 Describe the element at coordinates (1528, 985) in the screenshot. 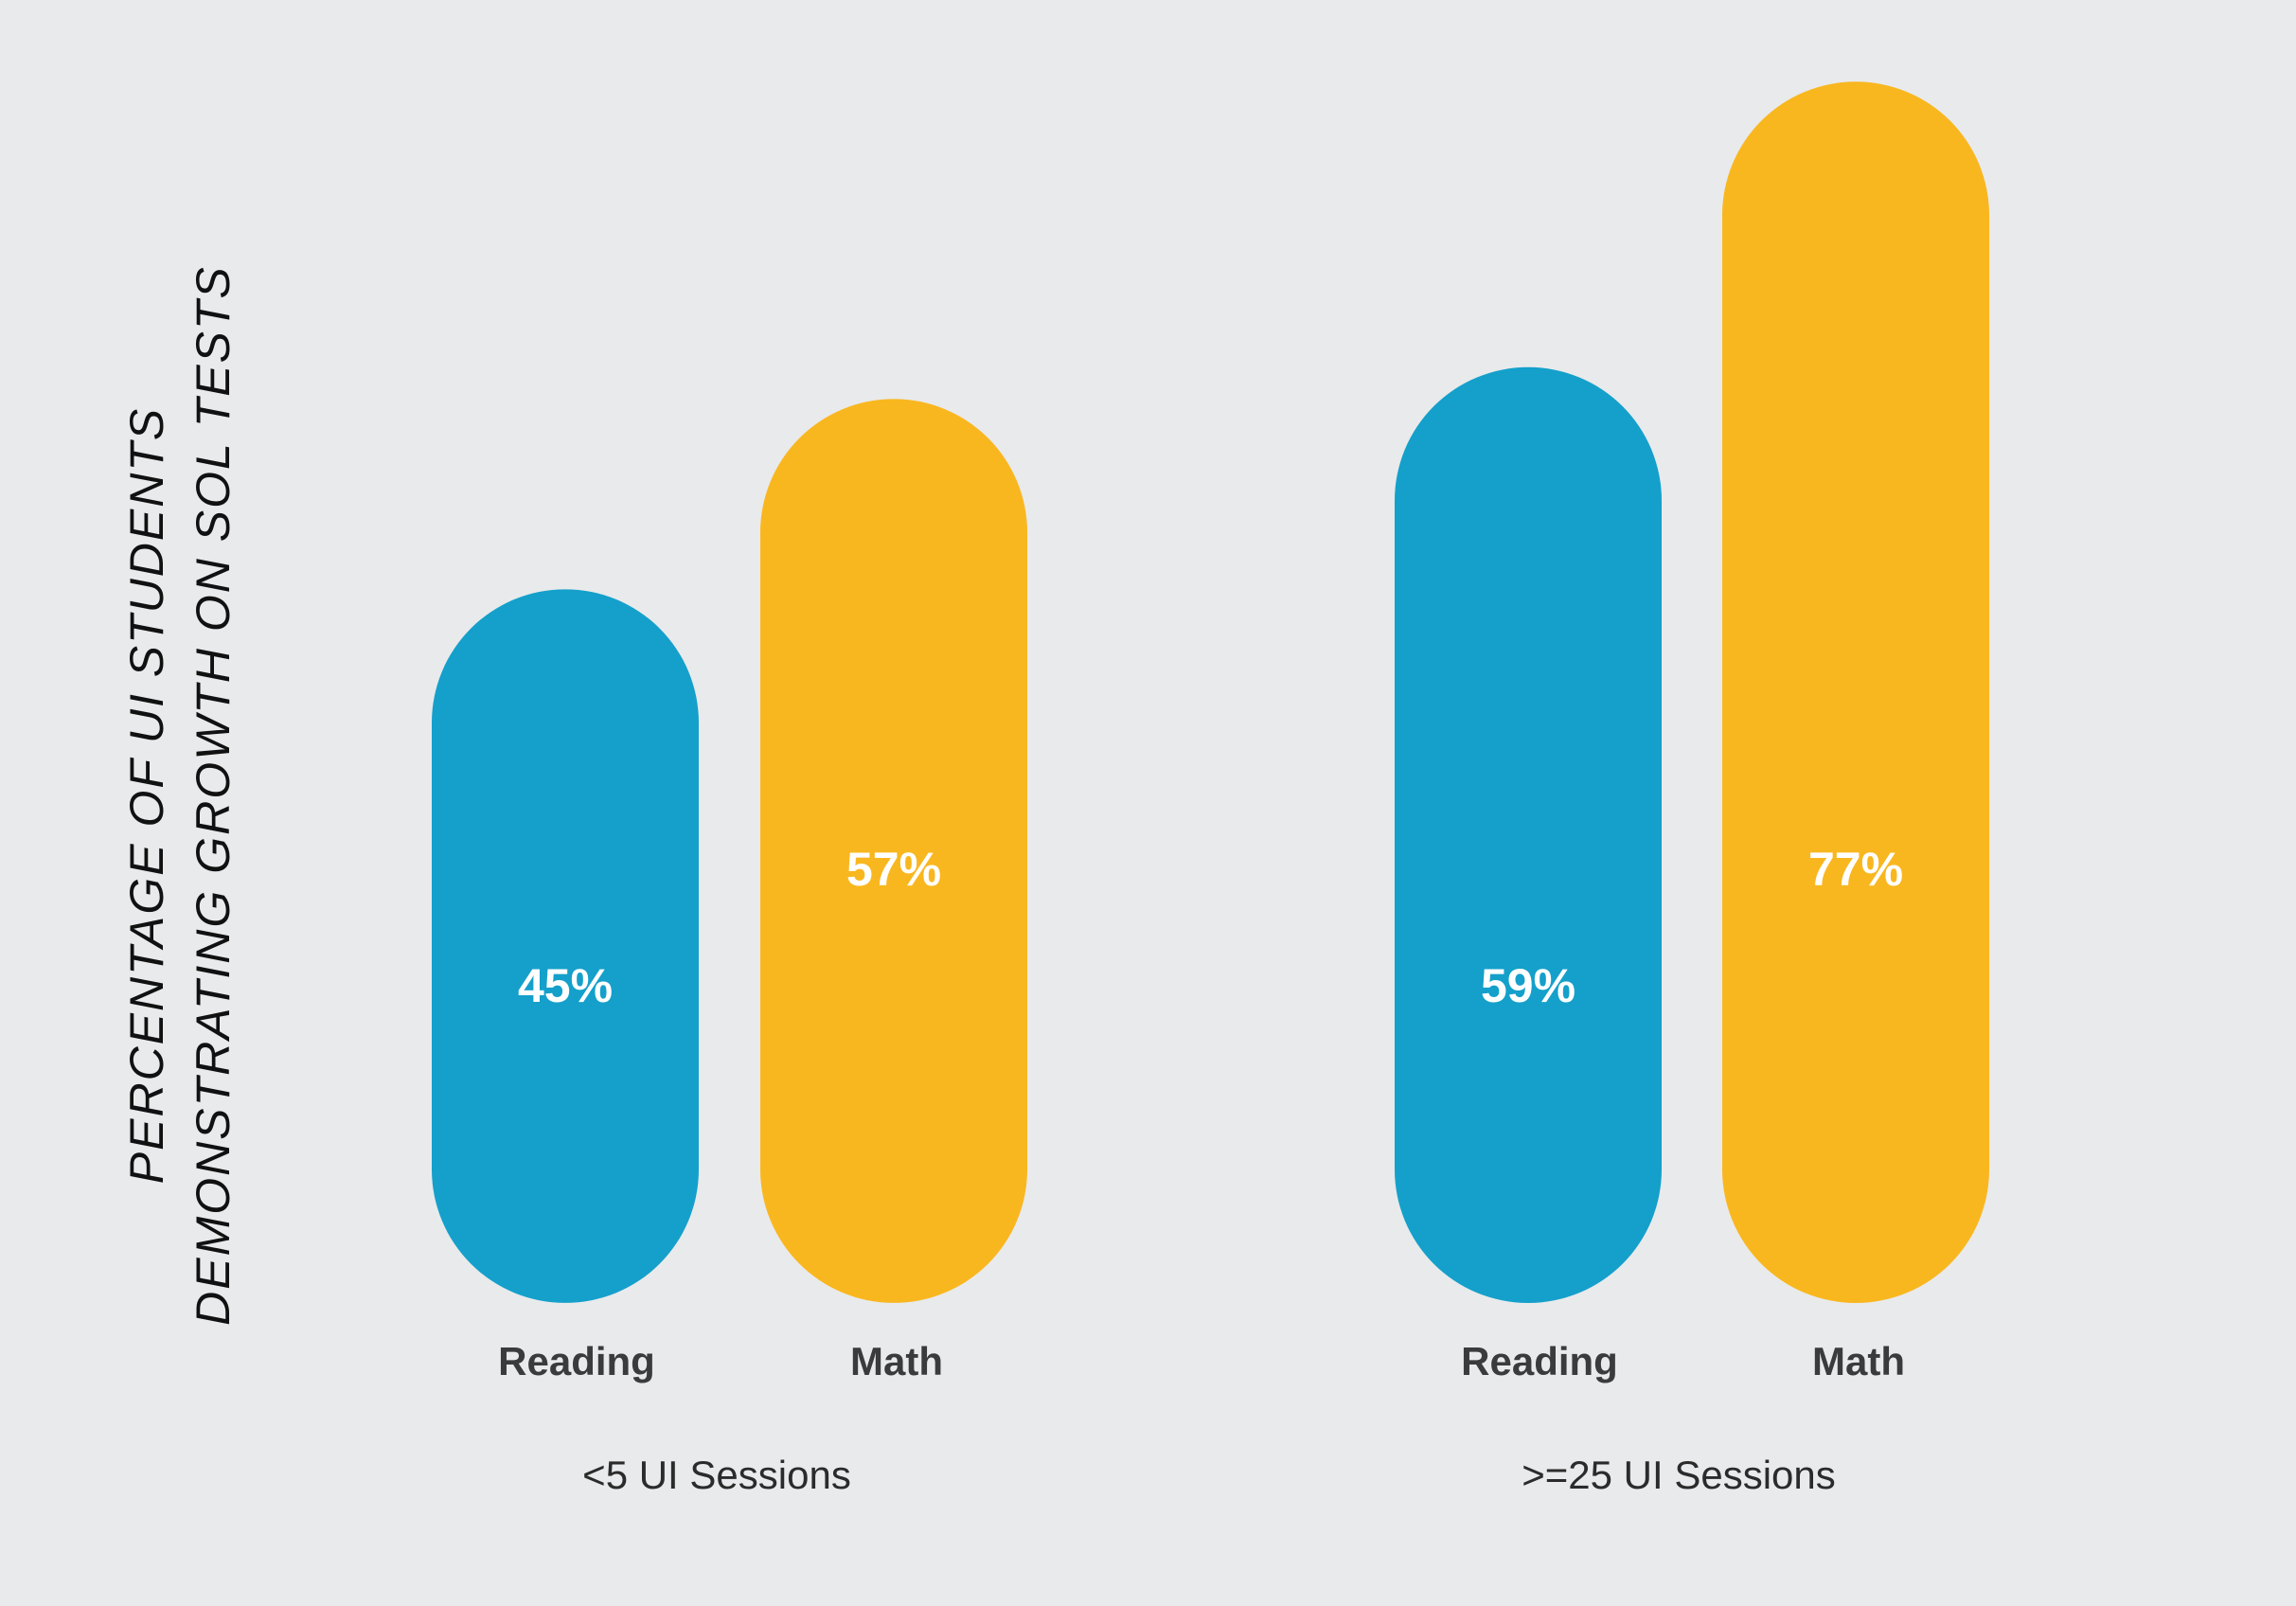

I see `value-label-group-2-reading: 59%` at that location.